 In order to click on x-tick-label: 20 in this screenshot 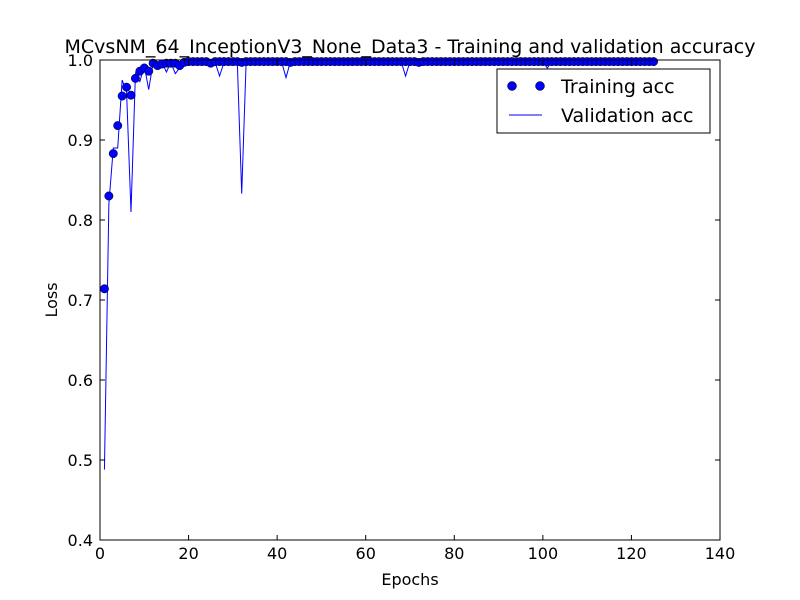, I will do `click(188, 553)`.